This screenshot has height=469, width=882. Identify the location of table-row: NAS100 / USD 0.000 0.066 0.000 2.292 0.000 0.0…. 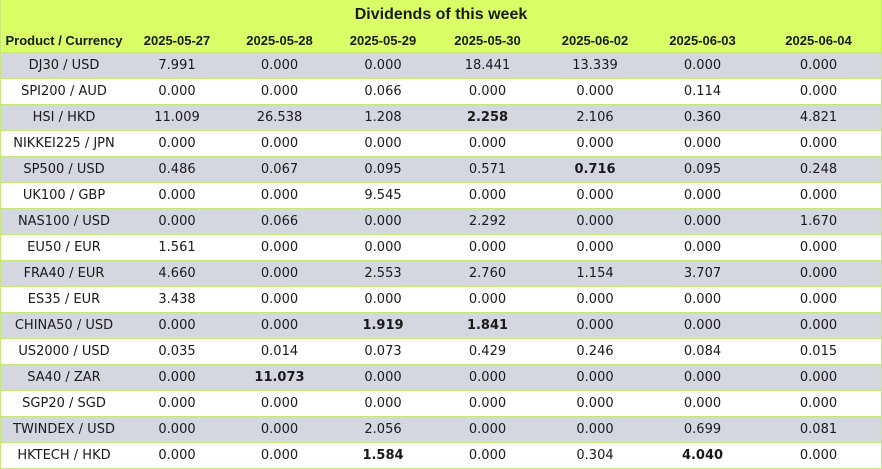
(441, 220).